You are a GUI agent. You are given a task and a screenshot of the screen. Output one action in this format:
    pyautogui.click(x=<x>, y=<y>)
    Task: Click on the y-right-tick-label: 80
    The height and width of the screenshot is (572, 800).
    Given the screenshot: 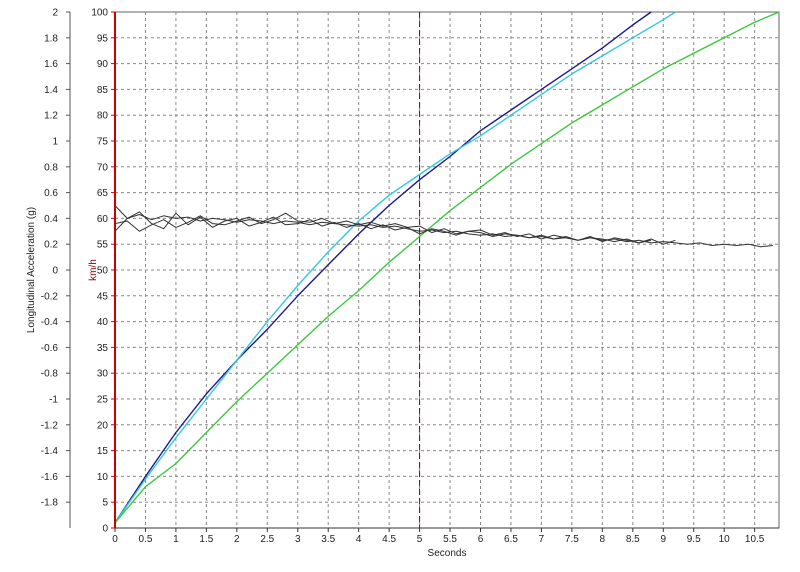 What is the action you would take?
    pyautogui.click(x=103, y=116)
    